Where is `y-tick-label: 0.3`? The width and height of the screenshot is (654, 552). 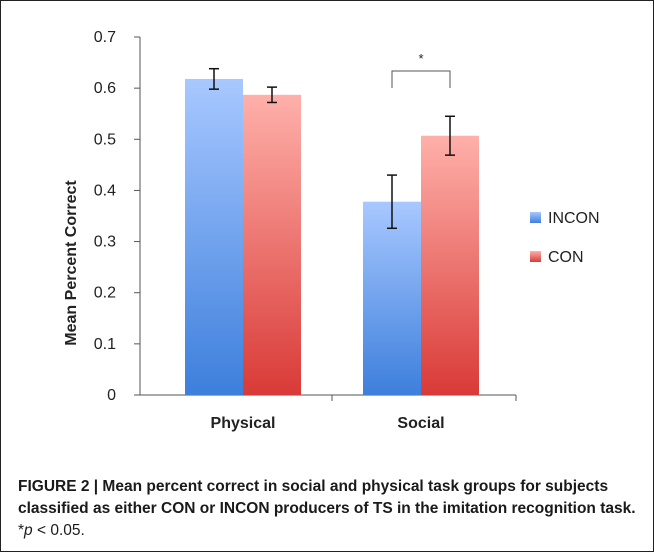 y-tick-label: 0.3 is located at coordinates (105, 242).